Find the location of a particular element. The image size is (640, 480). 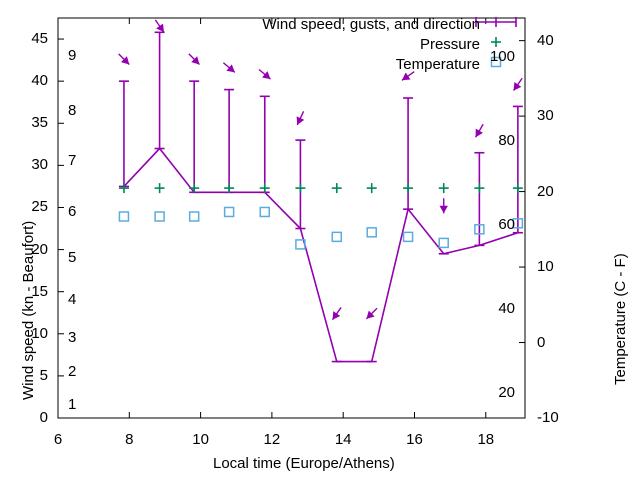

x-tick-label: 10 is located at coordinates (200, 439).